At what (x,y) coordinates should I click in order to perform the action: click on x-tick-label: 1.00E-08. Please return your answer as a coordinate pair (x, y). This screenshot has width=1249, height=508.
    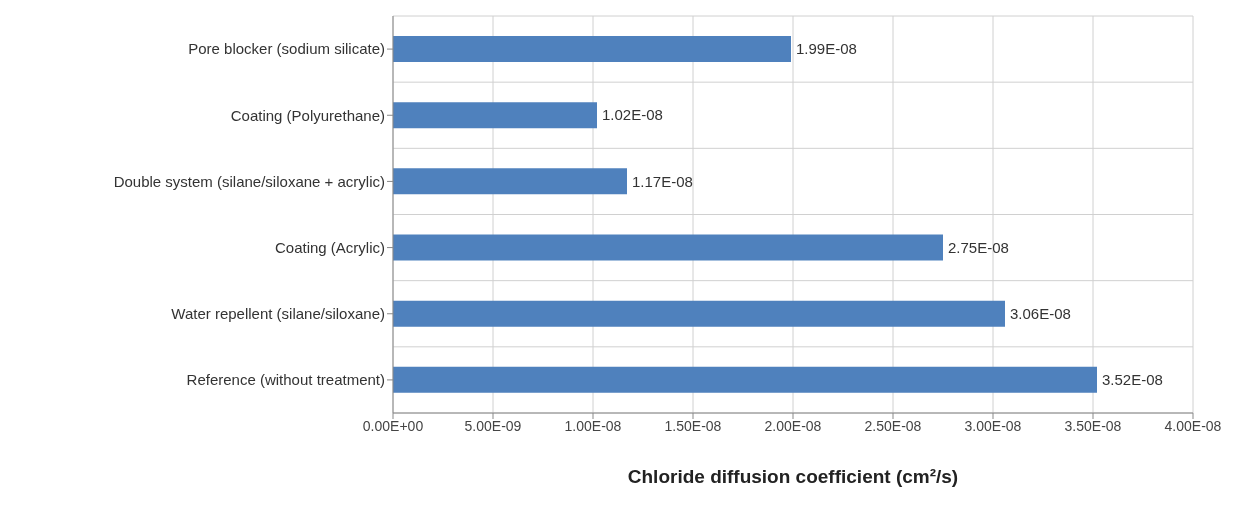
    Looking at the image, I should click on (593, 425).